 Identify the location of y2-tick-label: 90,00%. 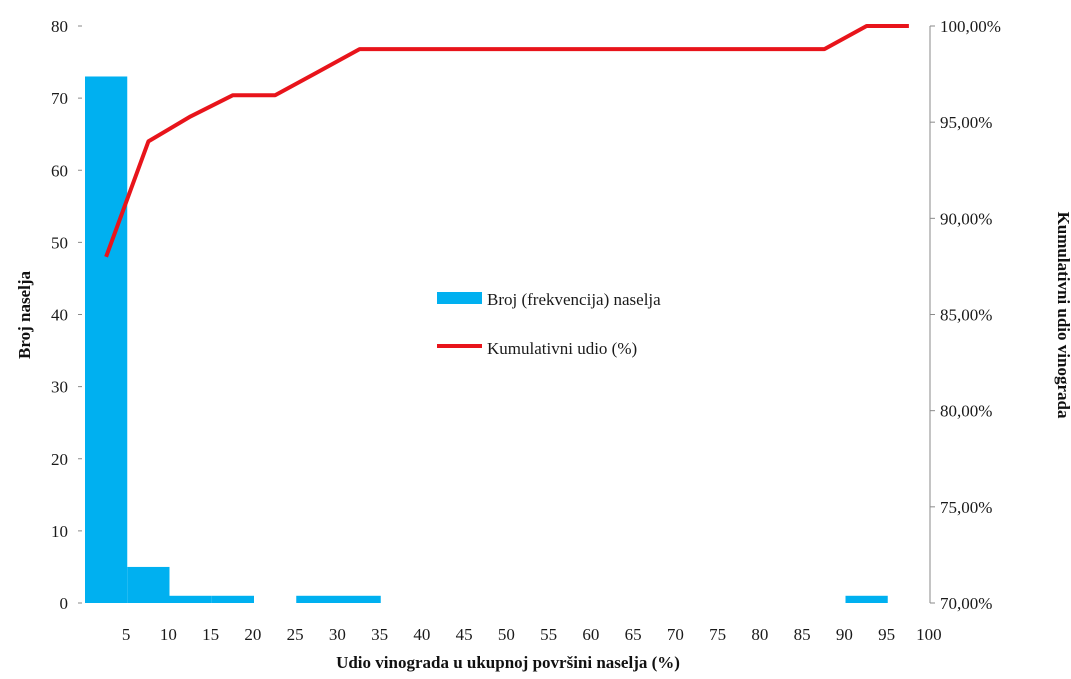
(966, 218).